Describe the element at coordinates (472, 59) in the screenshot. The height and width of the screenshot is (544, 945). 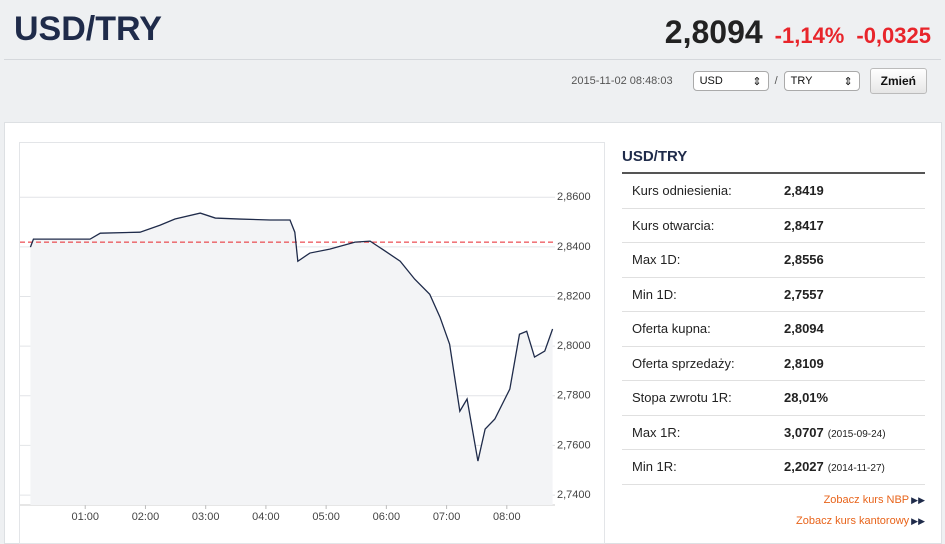
I see `divider` at that location.